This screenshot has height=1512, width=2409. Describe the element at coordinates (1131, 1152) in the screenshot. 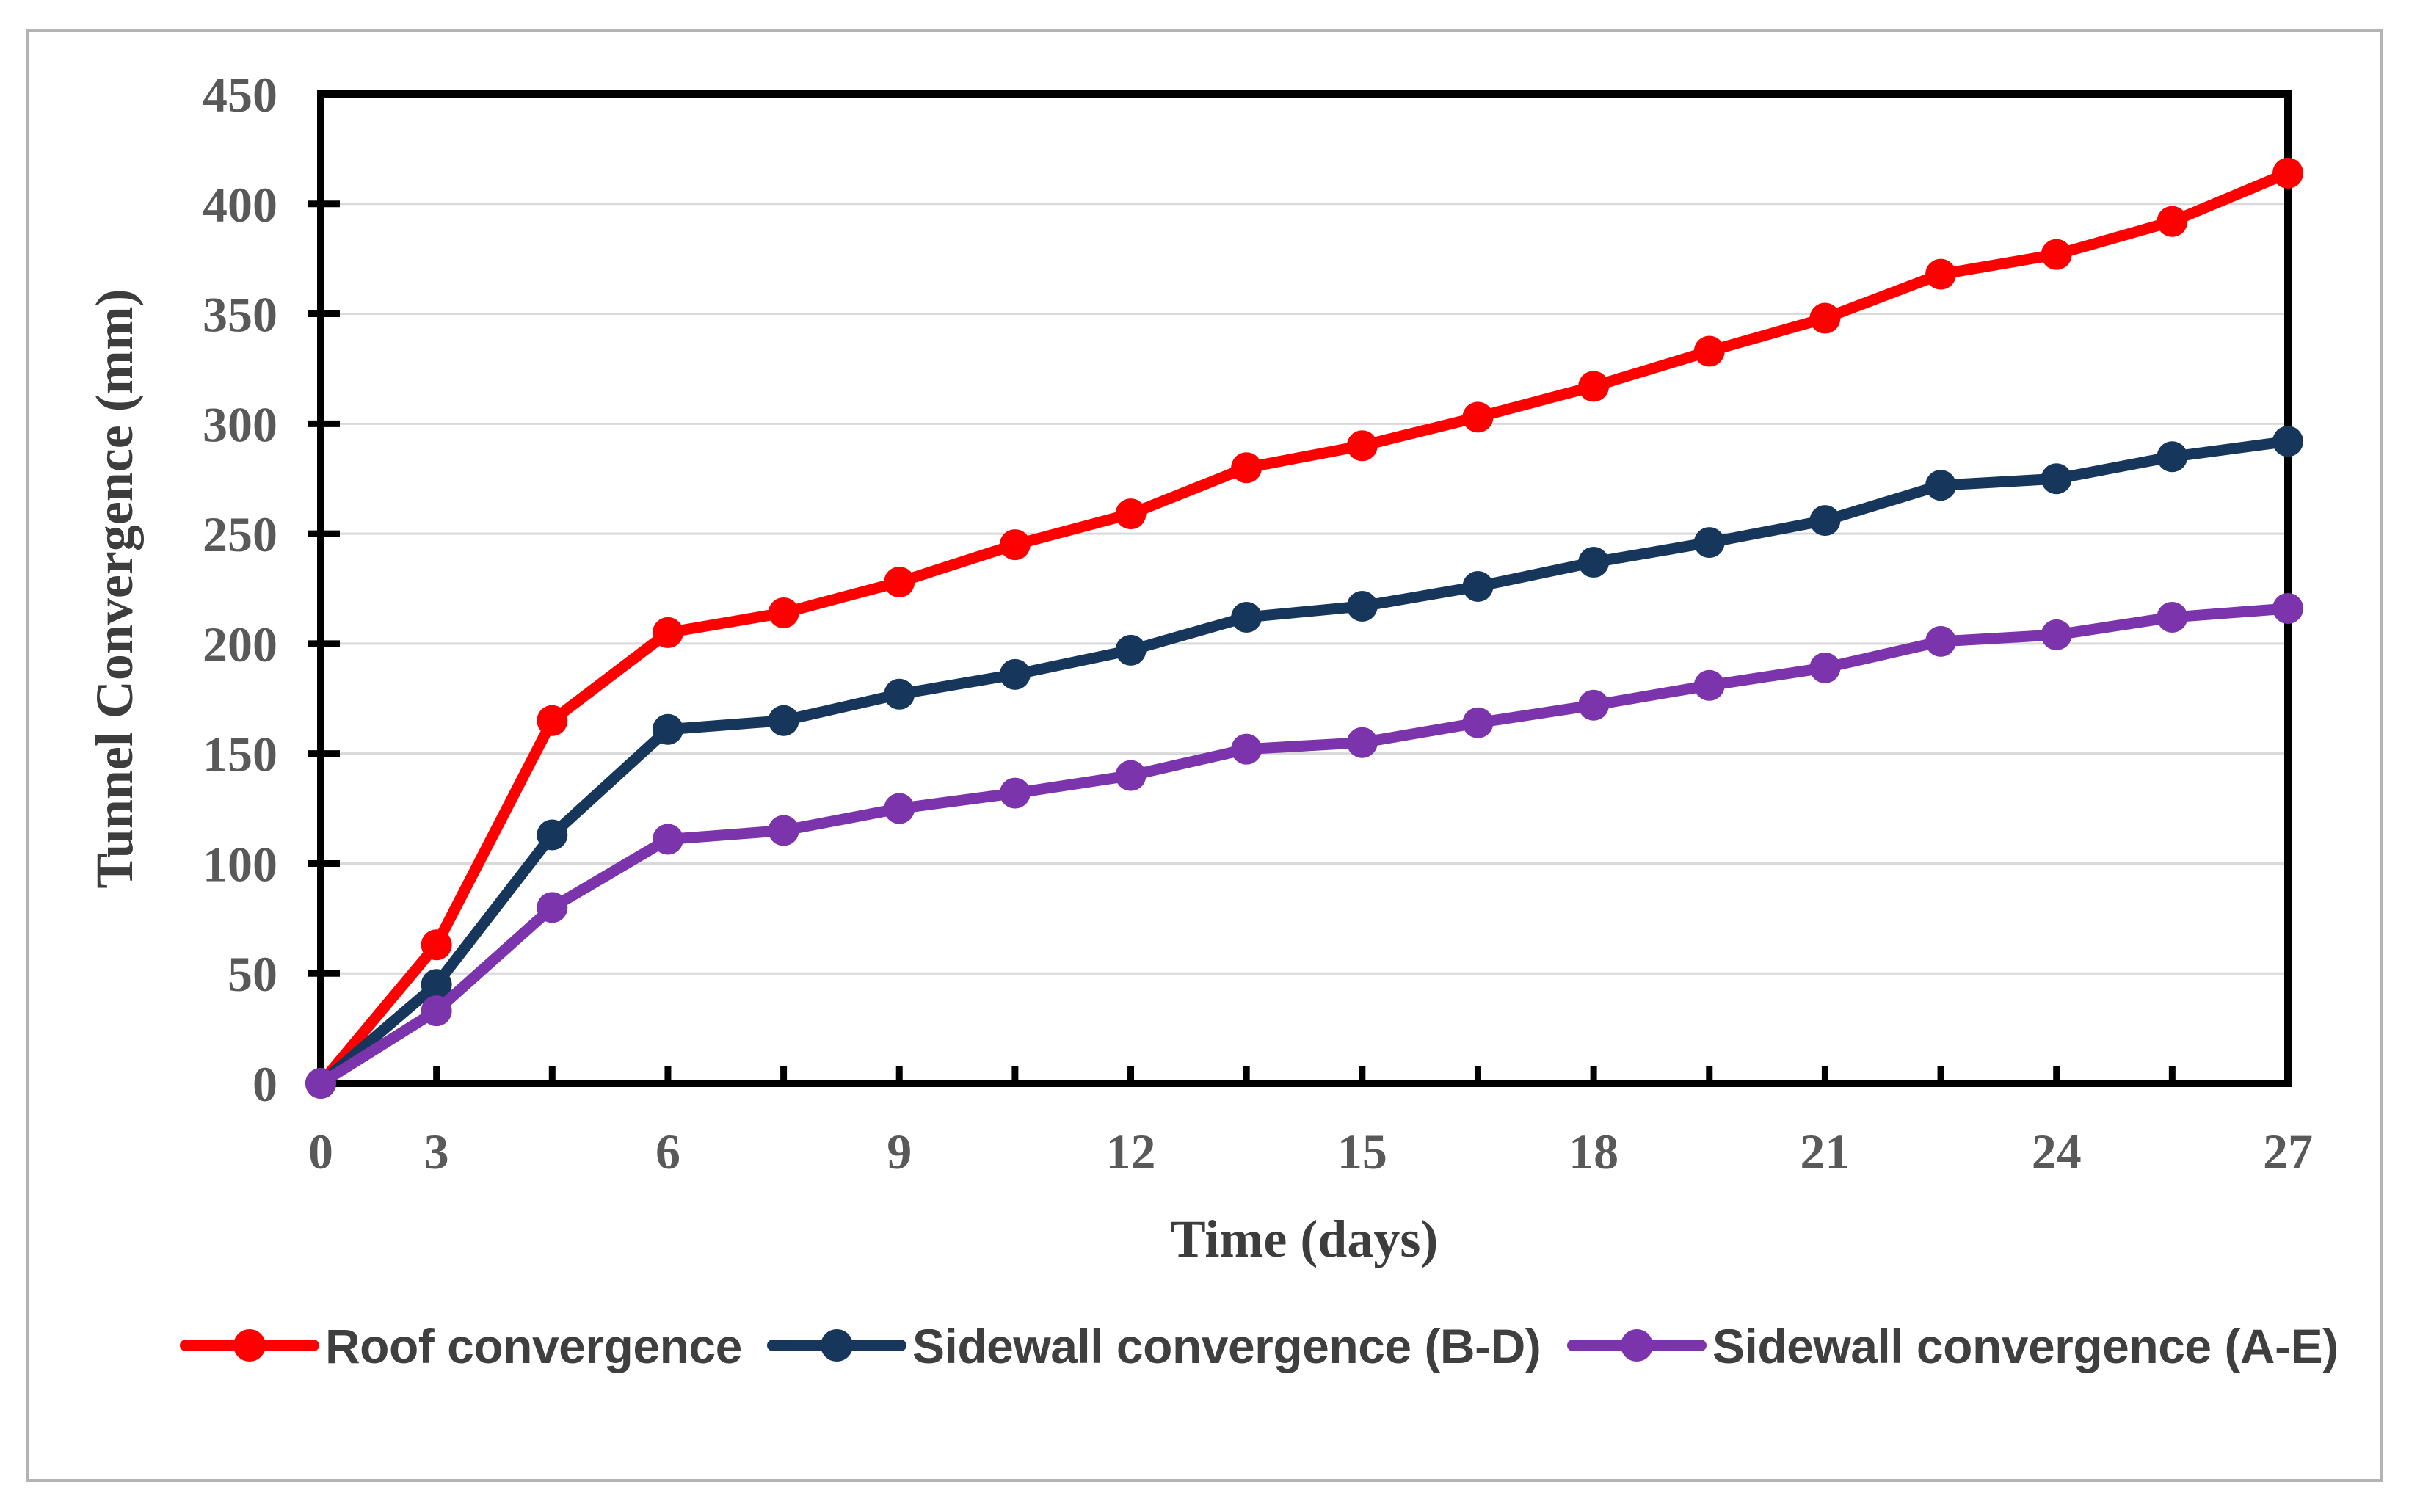

I see `x-tick-label-12: 12` at that location.